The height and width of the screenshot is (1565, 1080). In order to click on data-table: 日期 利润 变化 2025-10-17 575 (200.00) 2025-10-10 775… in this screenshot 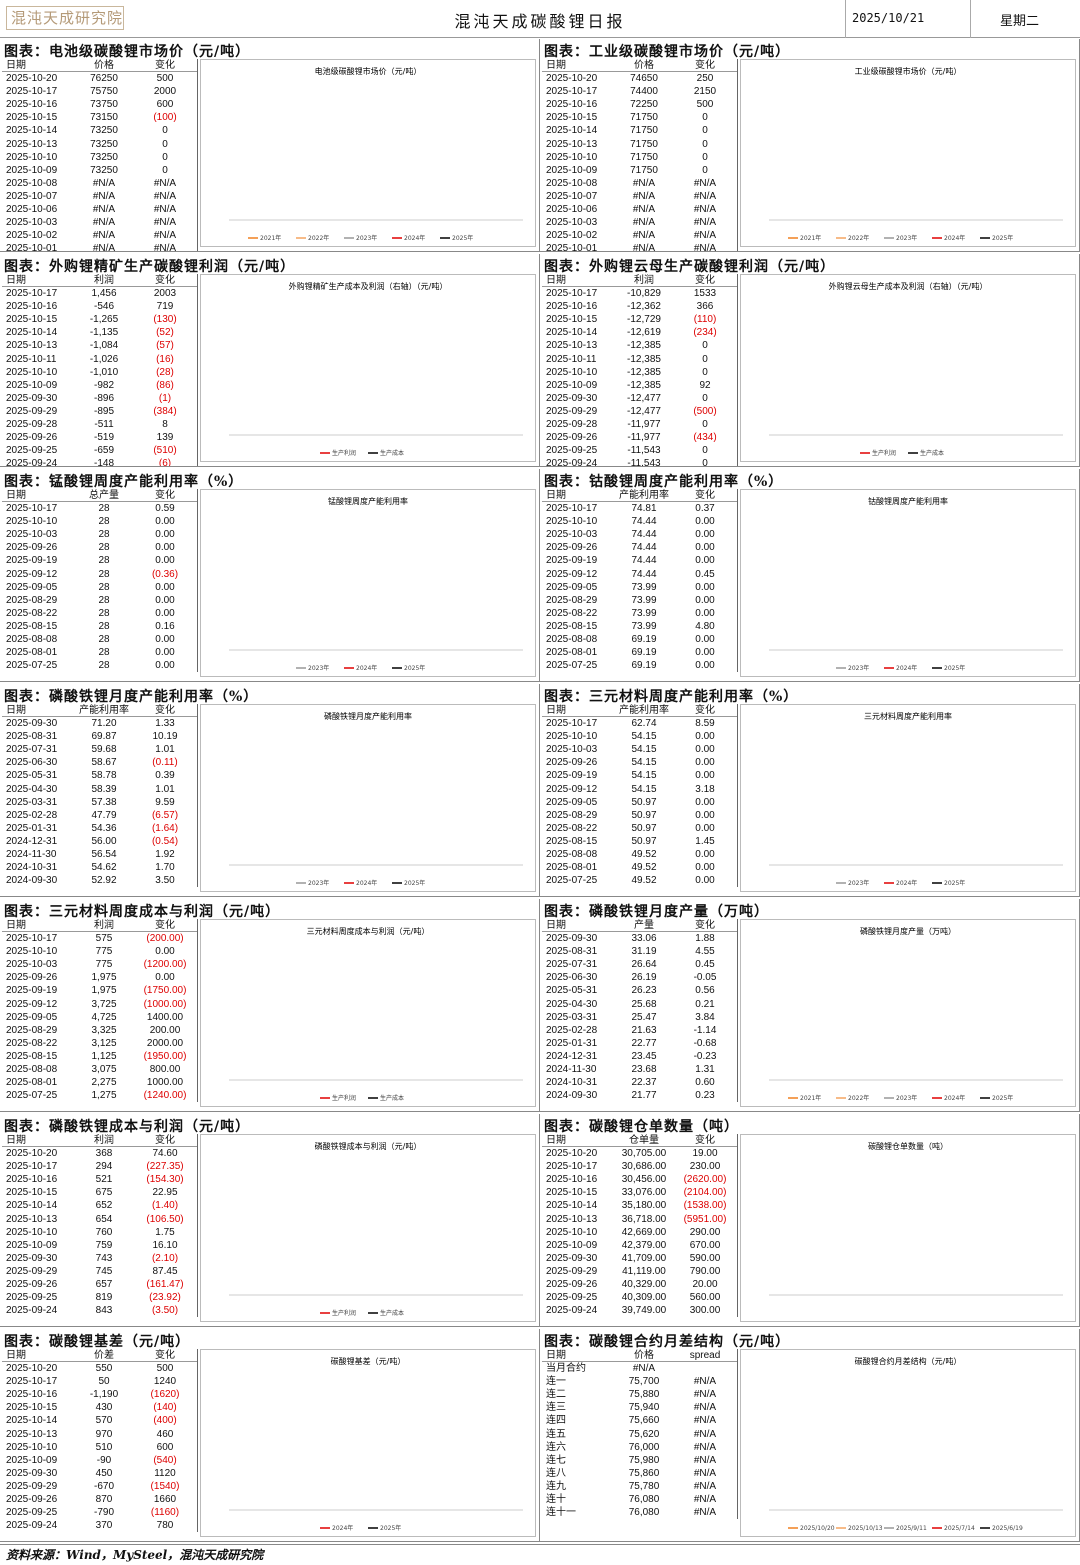, I will do `click(100, 1011)`.